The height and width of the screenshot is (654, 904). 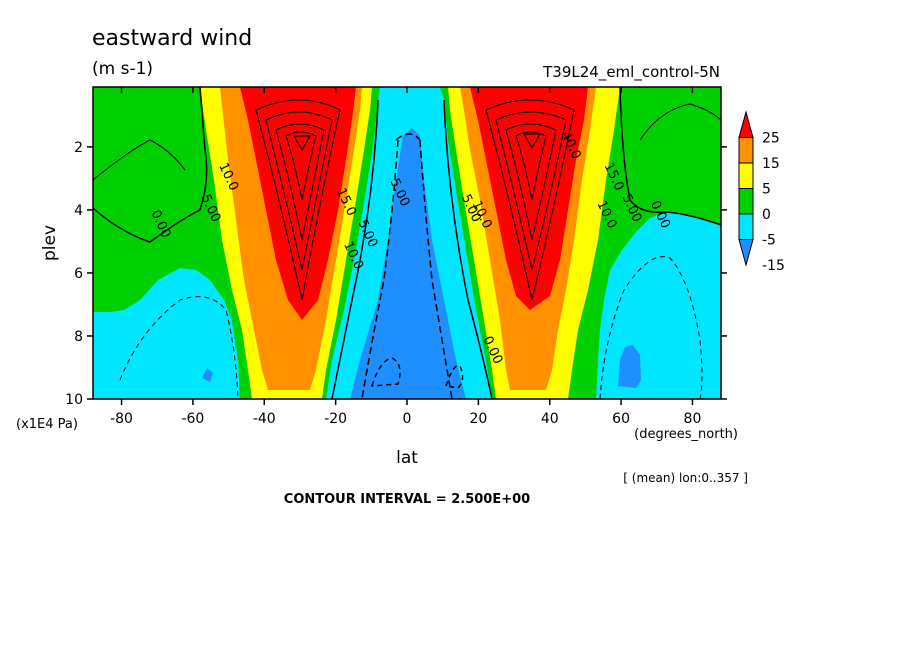 I want to click on easterly-patch-east, so click(x=629, y=366).